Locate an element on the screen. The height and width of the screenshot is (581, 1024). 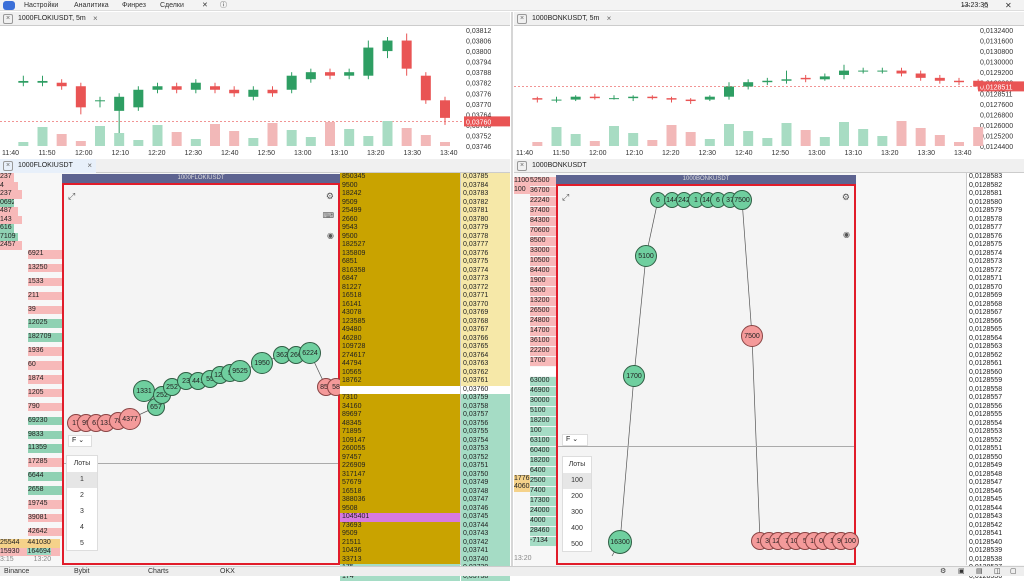
volume-cell: 5100 is located at coordinates (543, 411).